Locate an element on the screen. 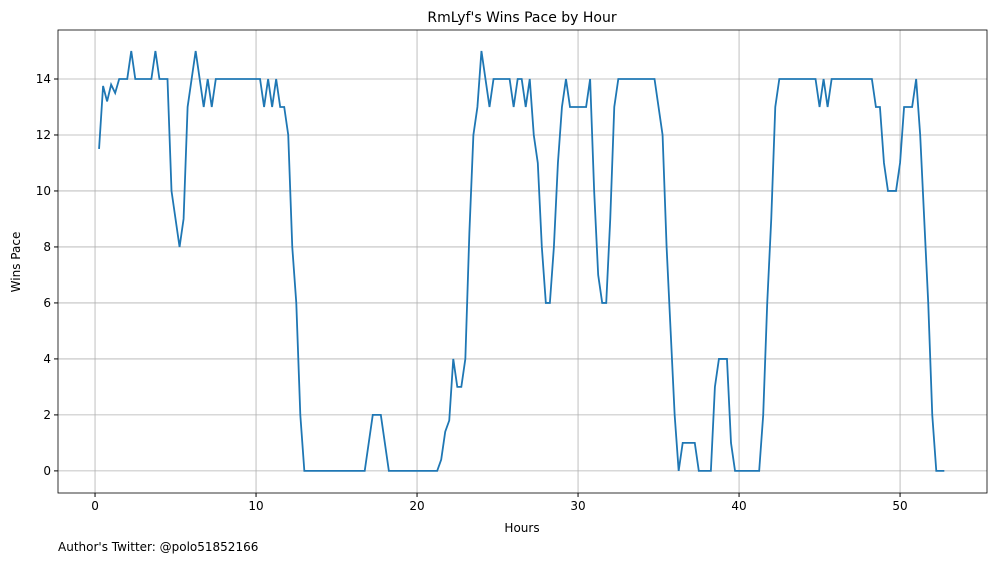 The height and width of the screenshot is (566, 997). y-tick-label: 4 is located at coordinates (47, 359).